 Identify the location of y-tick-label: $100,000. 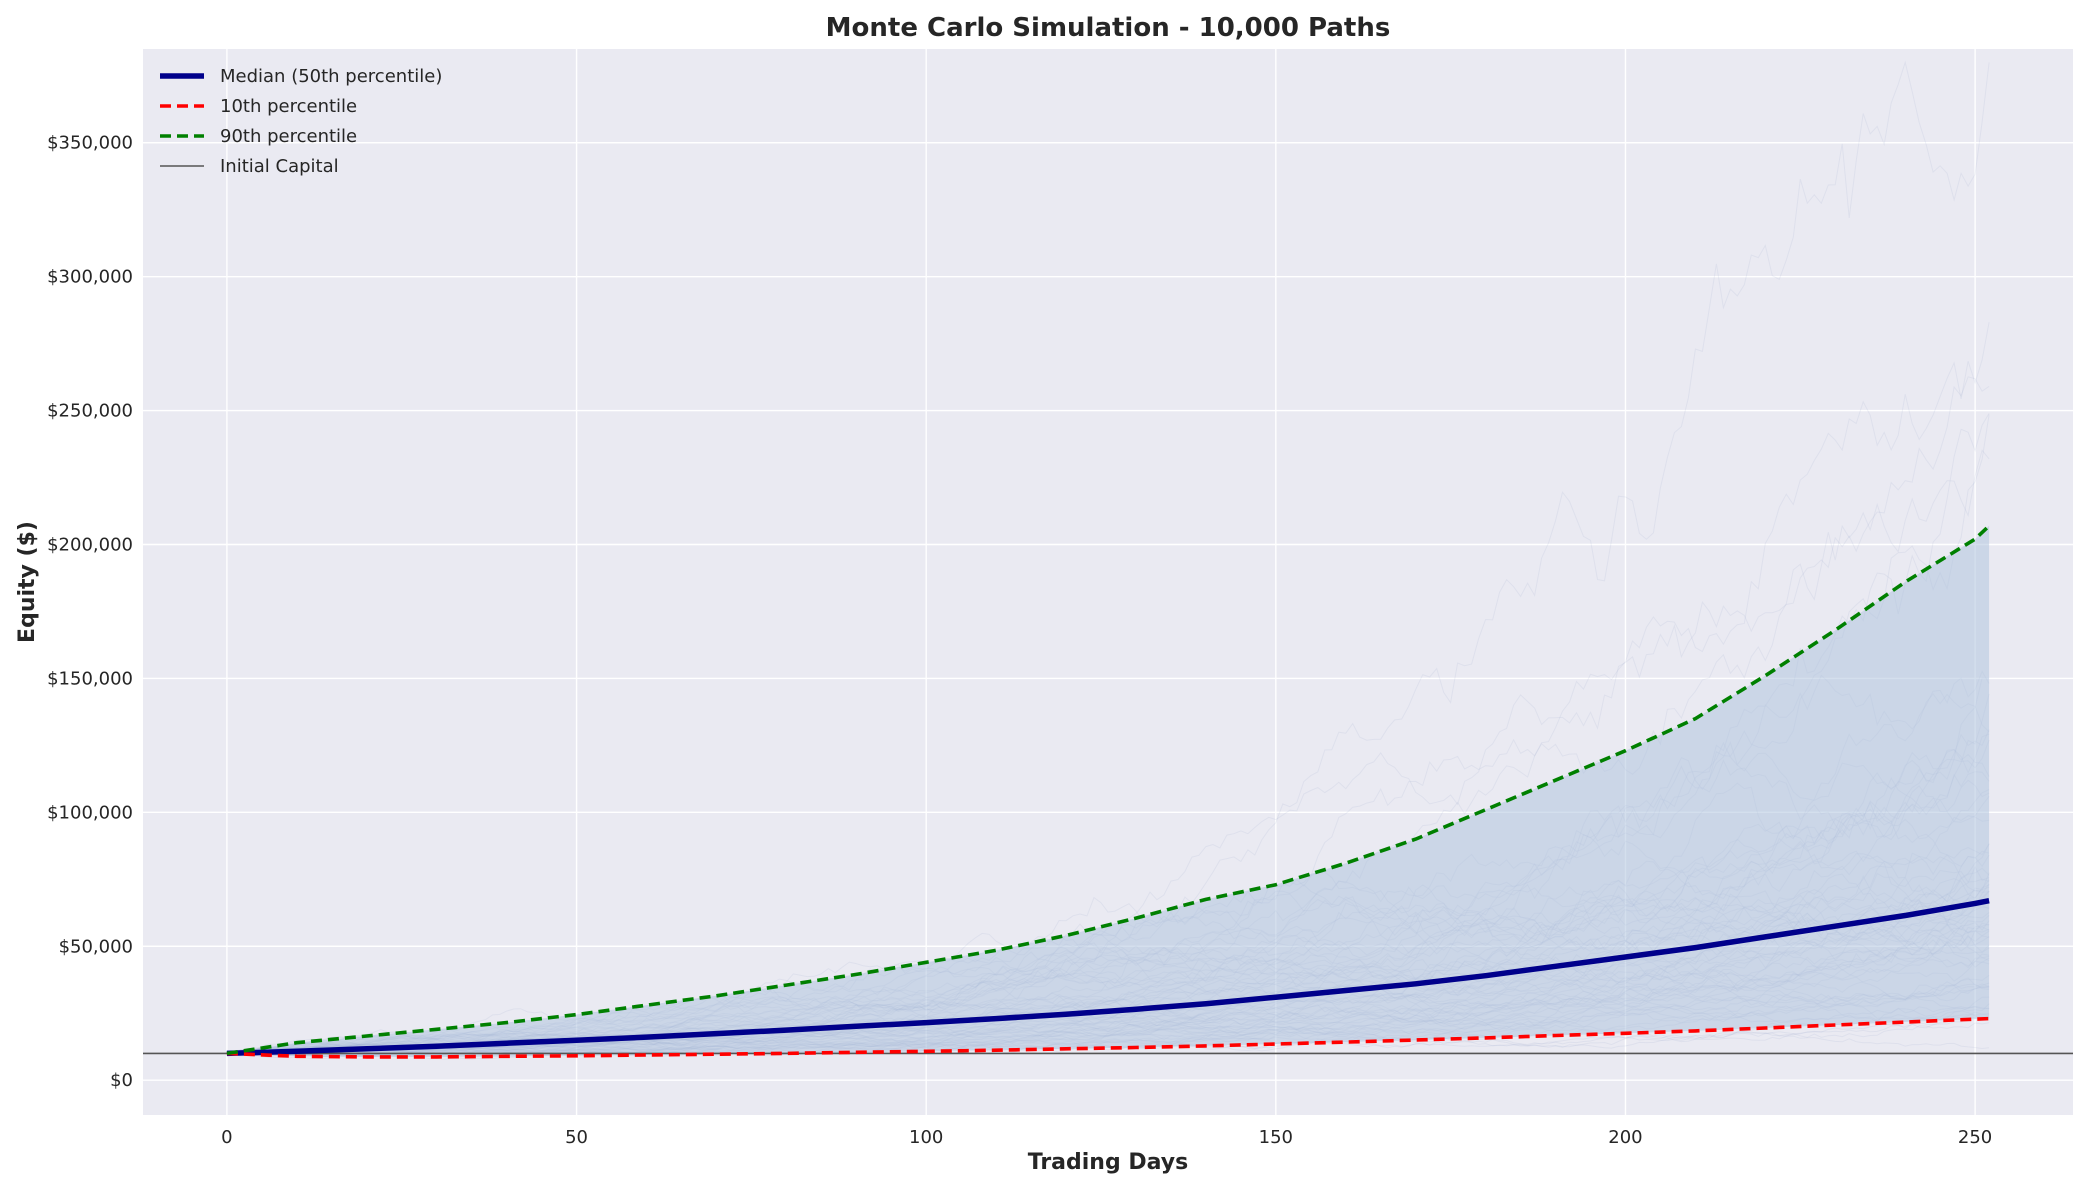
(90, 812).